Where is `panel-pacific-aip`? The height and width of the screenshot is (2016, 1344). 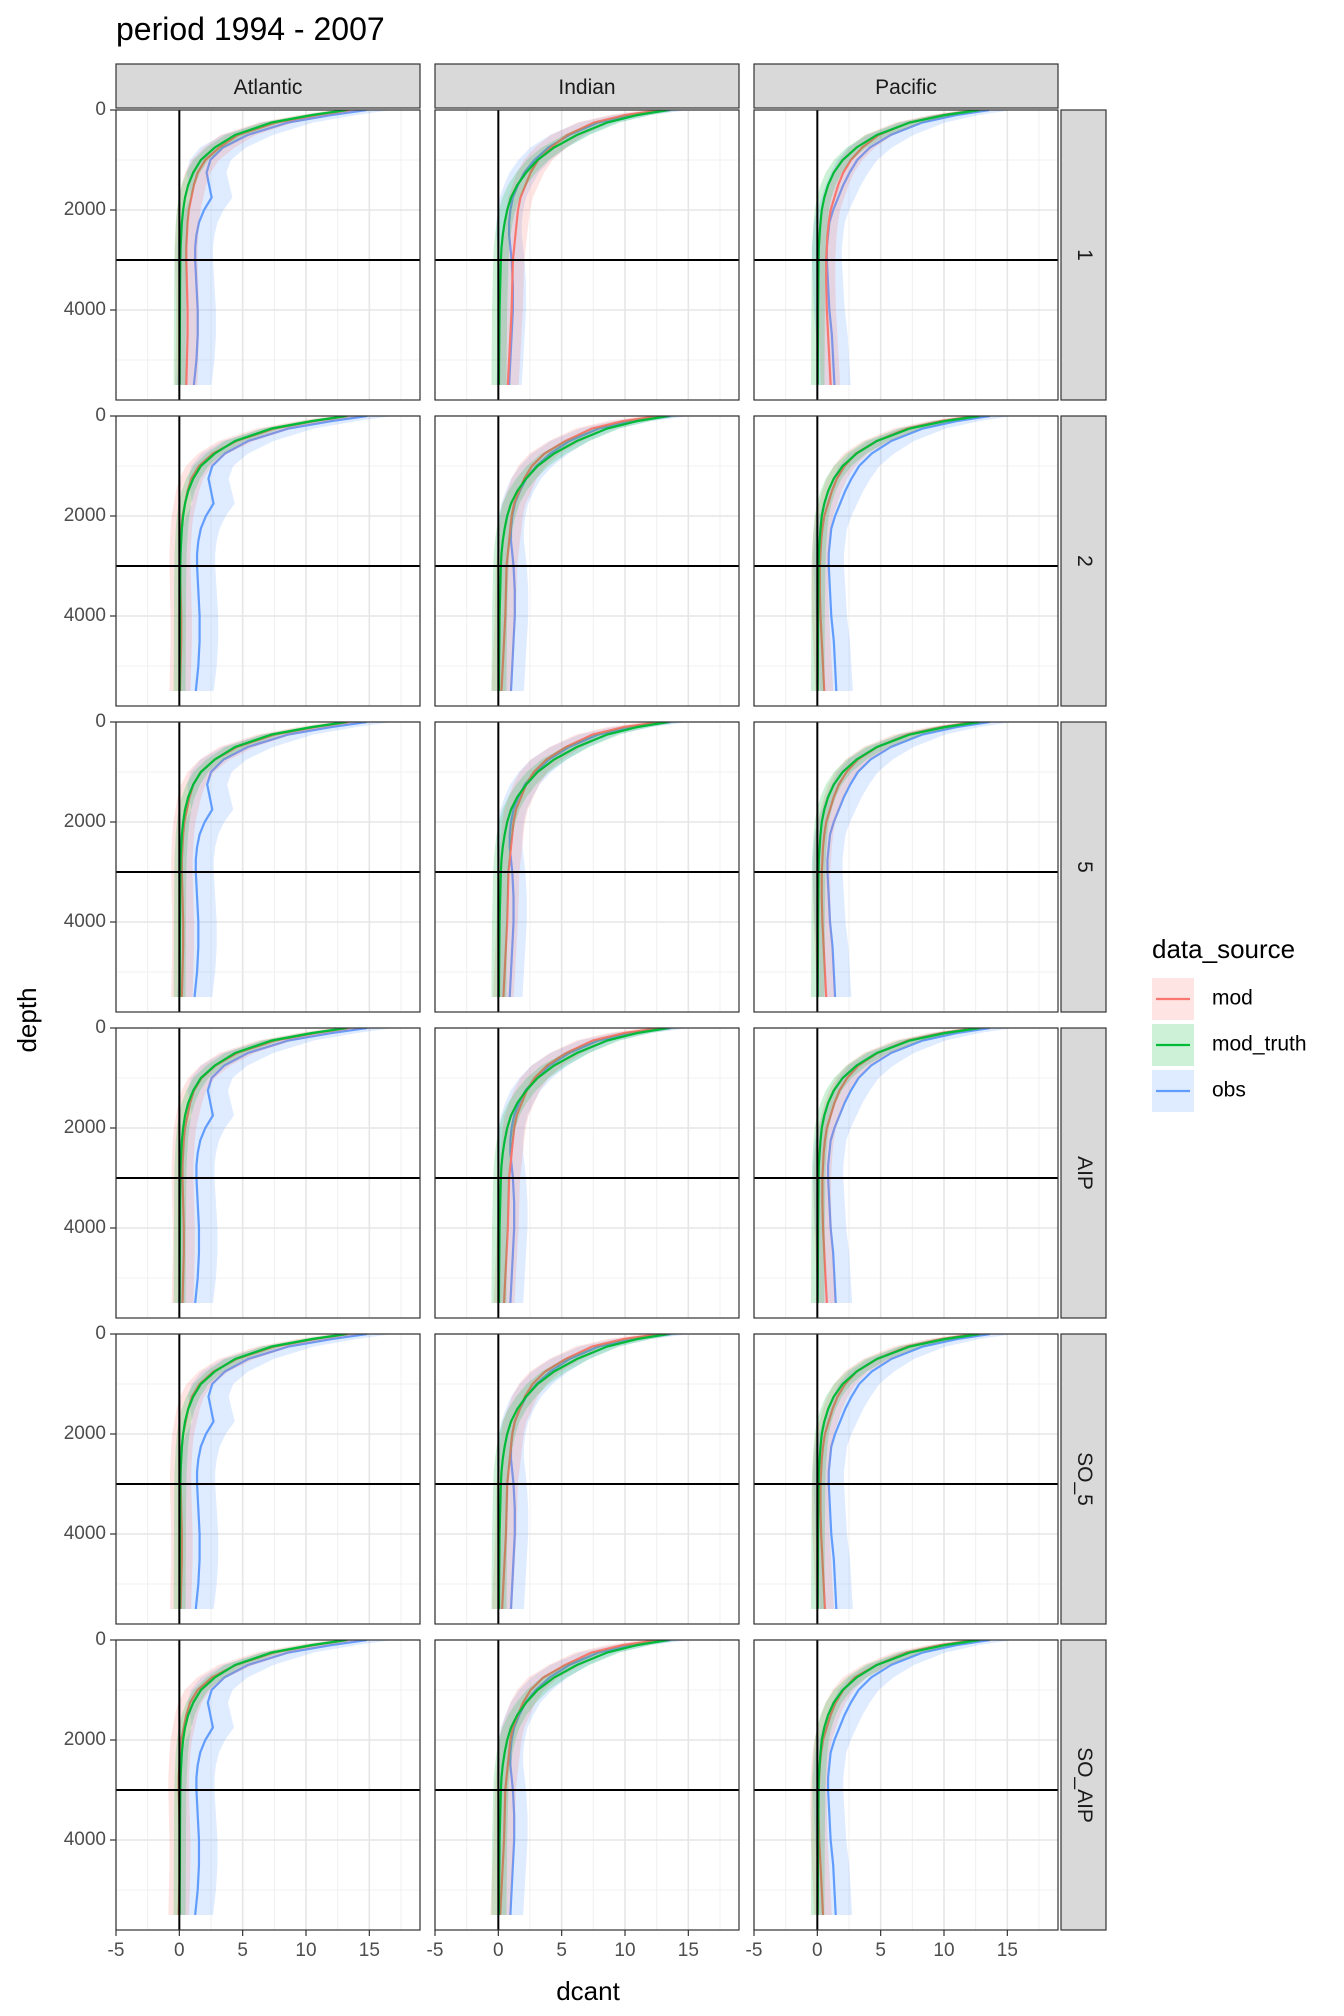
panel-pacific-aip is located at coordinates (906, 1173).